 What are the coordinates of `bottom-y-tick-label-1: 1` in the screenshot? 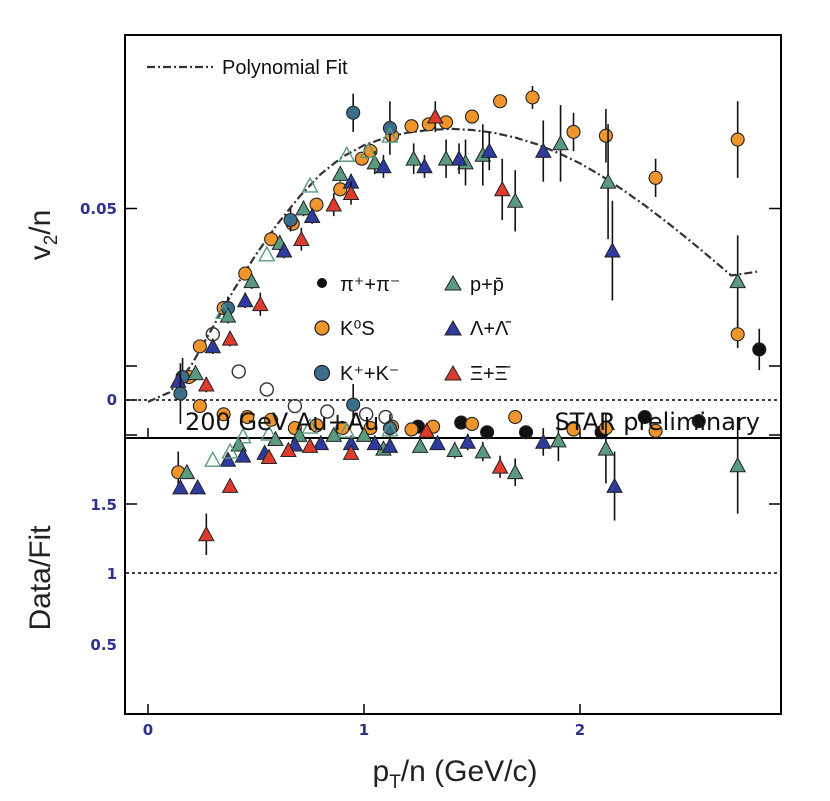 It's located at (112, 574).